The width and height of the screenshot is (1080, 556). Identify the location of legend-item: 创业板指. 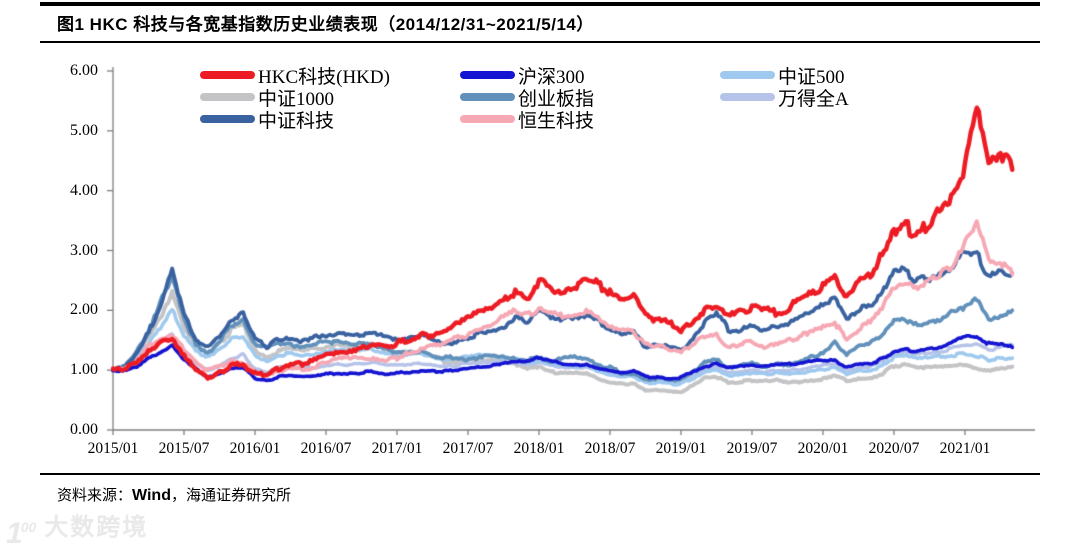
(527, 98).